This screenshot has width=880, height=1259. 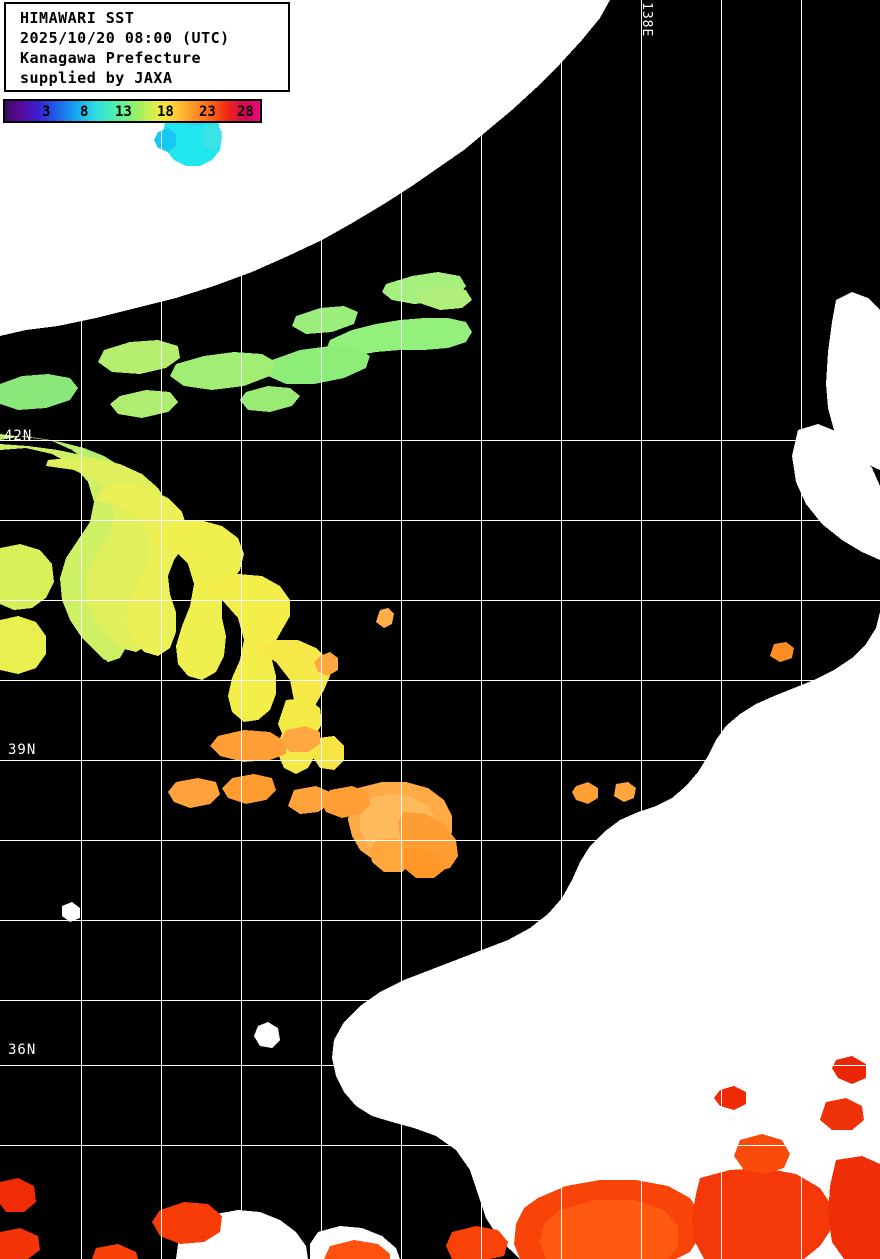 I want to click on colorbar-tick-3: 3, so click(x=46, y=112).